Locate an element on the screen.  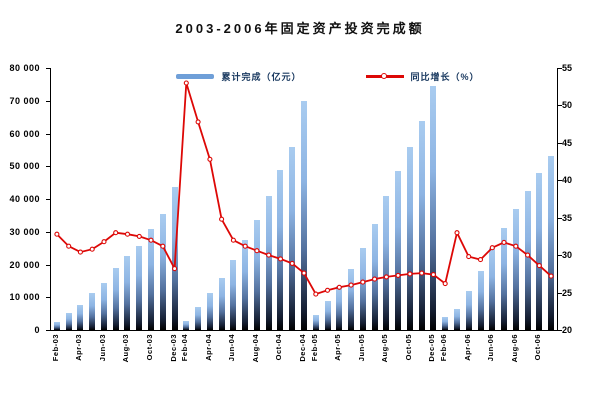
x-axis-label: Dec-03 is located at coordinates (173, 348).